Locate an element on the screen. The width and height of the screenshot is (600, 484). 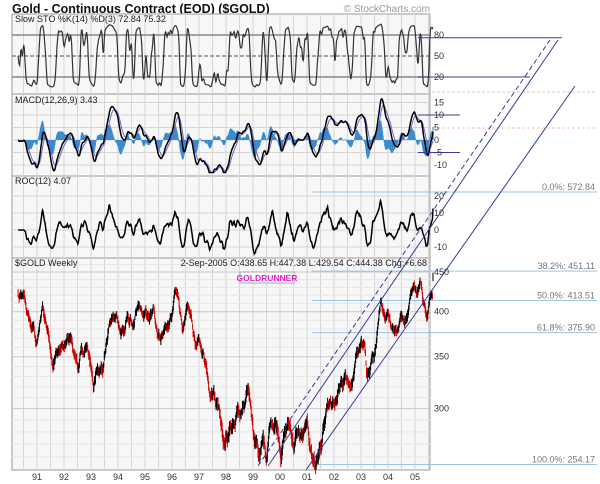
x-tick-label: 04 is located at coordinates (388, 477).